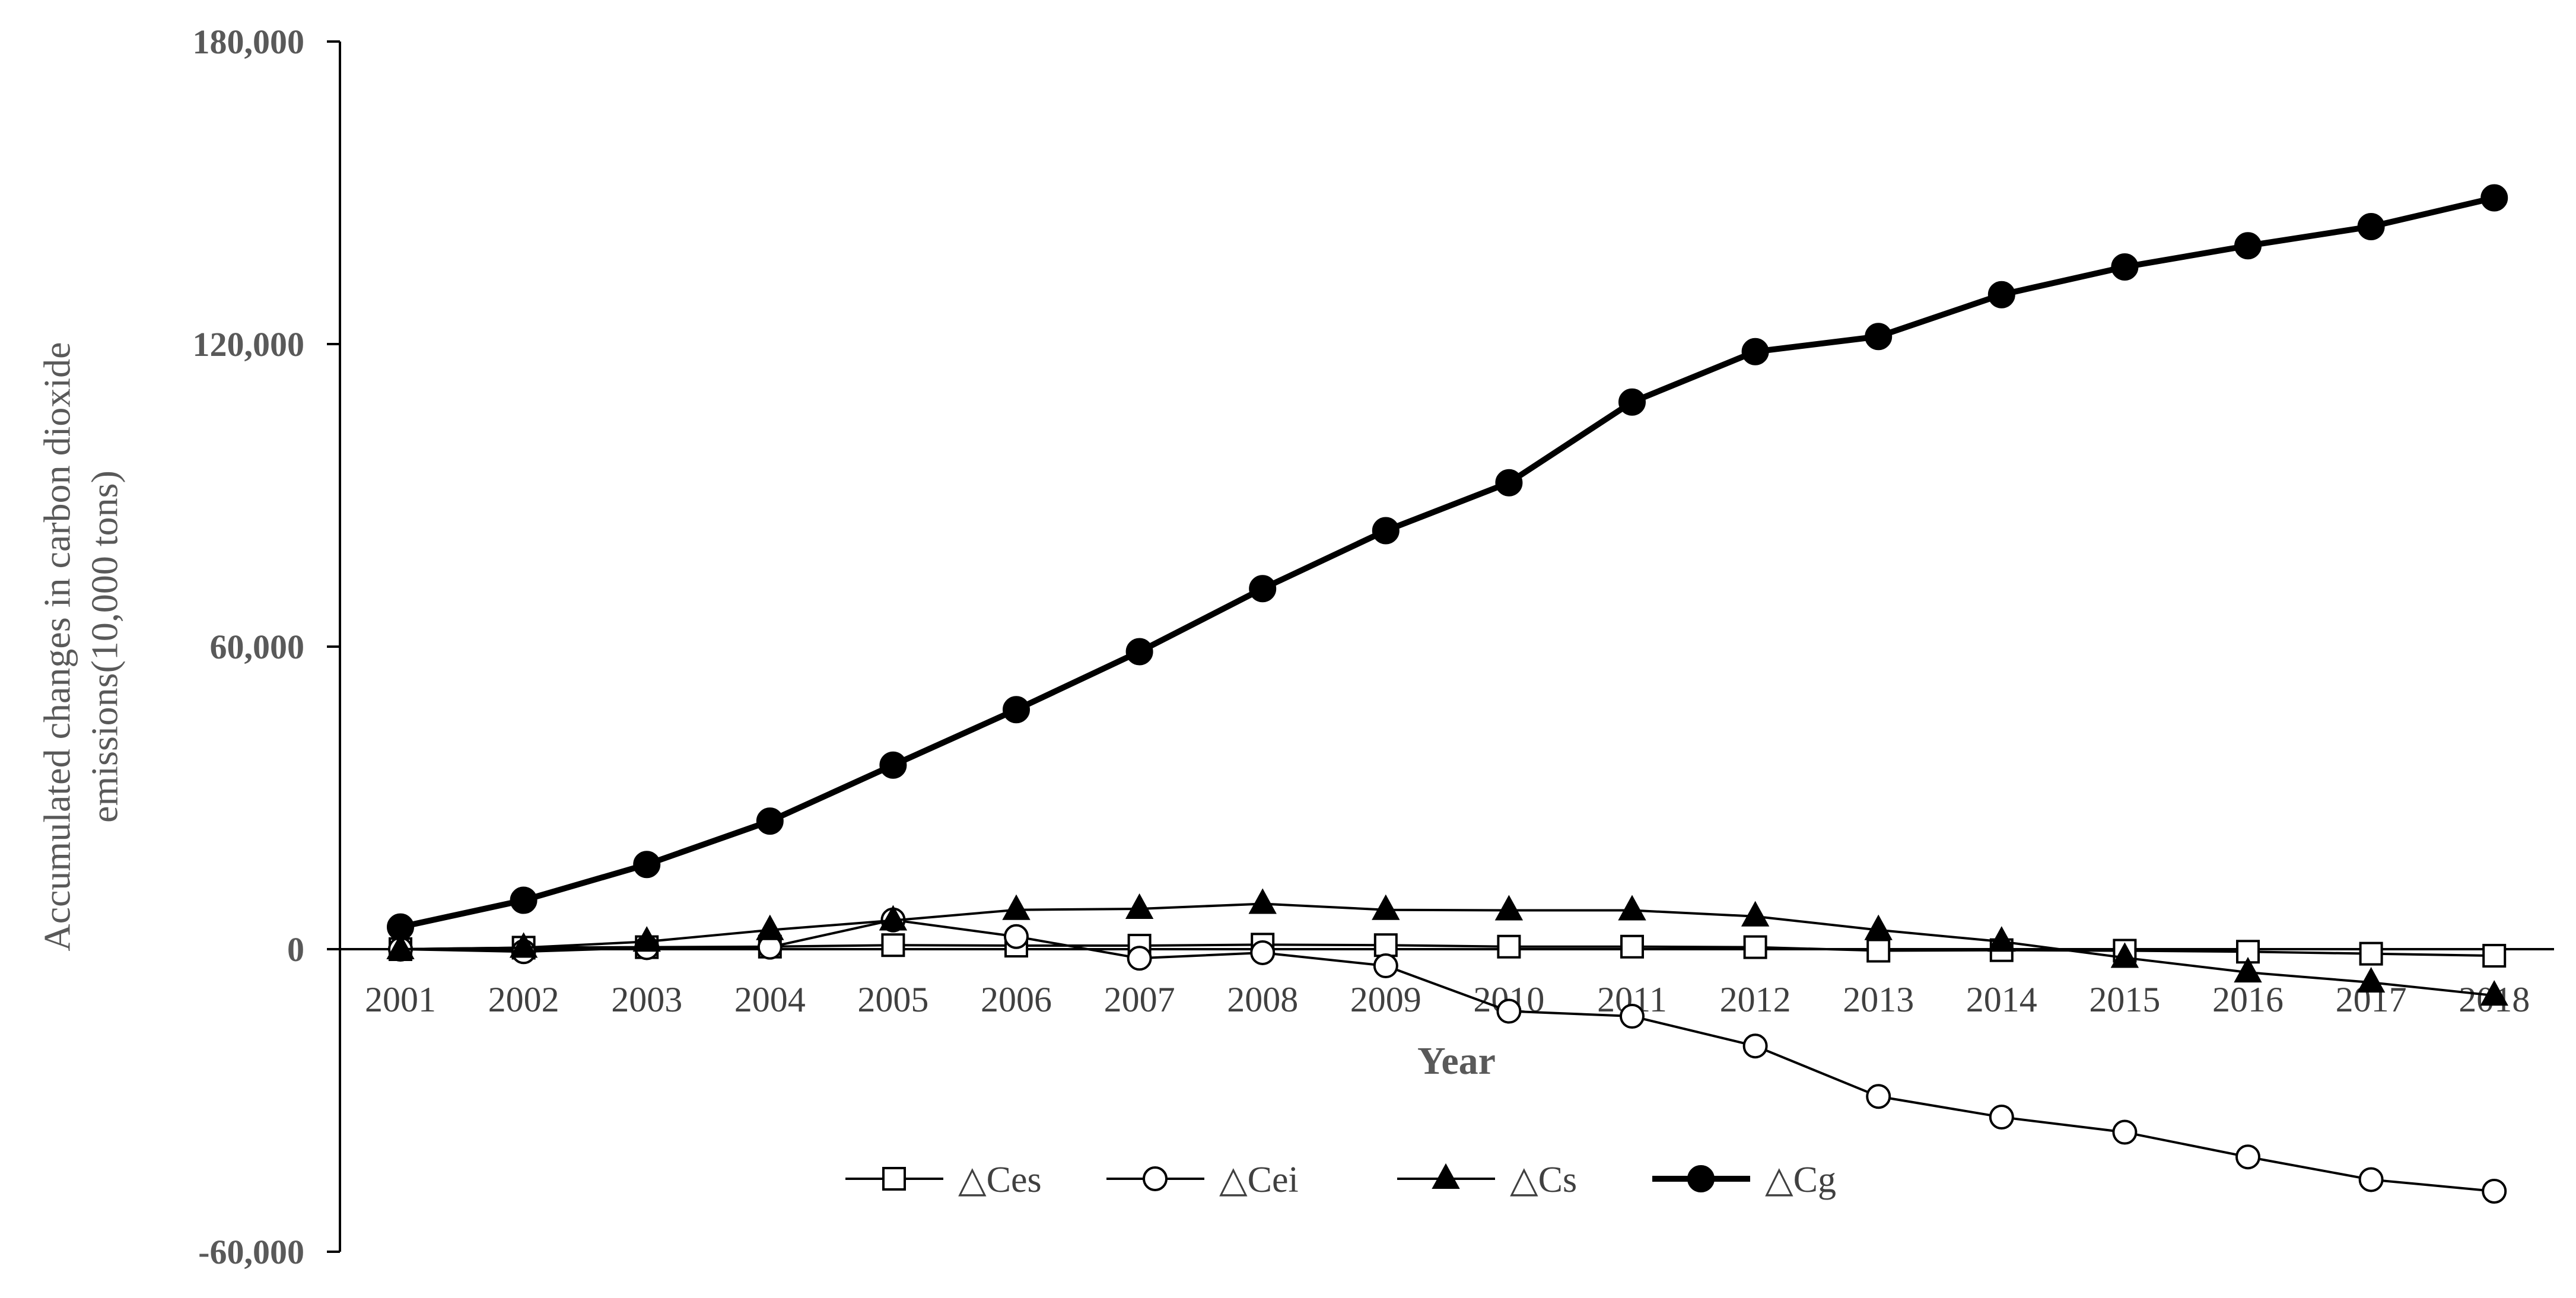 Image resolution: width=2576 pixels, height=1298 pixels. I want to click on x-tick-label: 2005, so click(892, 999).